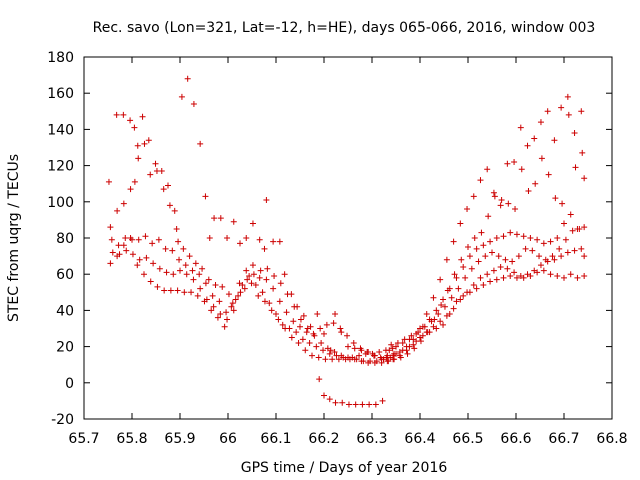  I want to click on x-axis-title: GPS time / Days of year 2016, so click(344, 468).